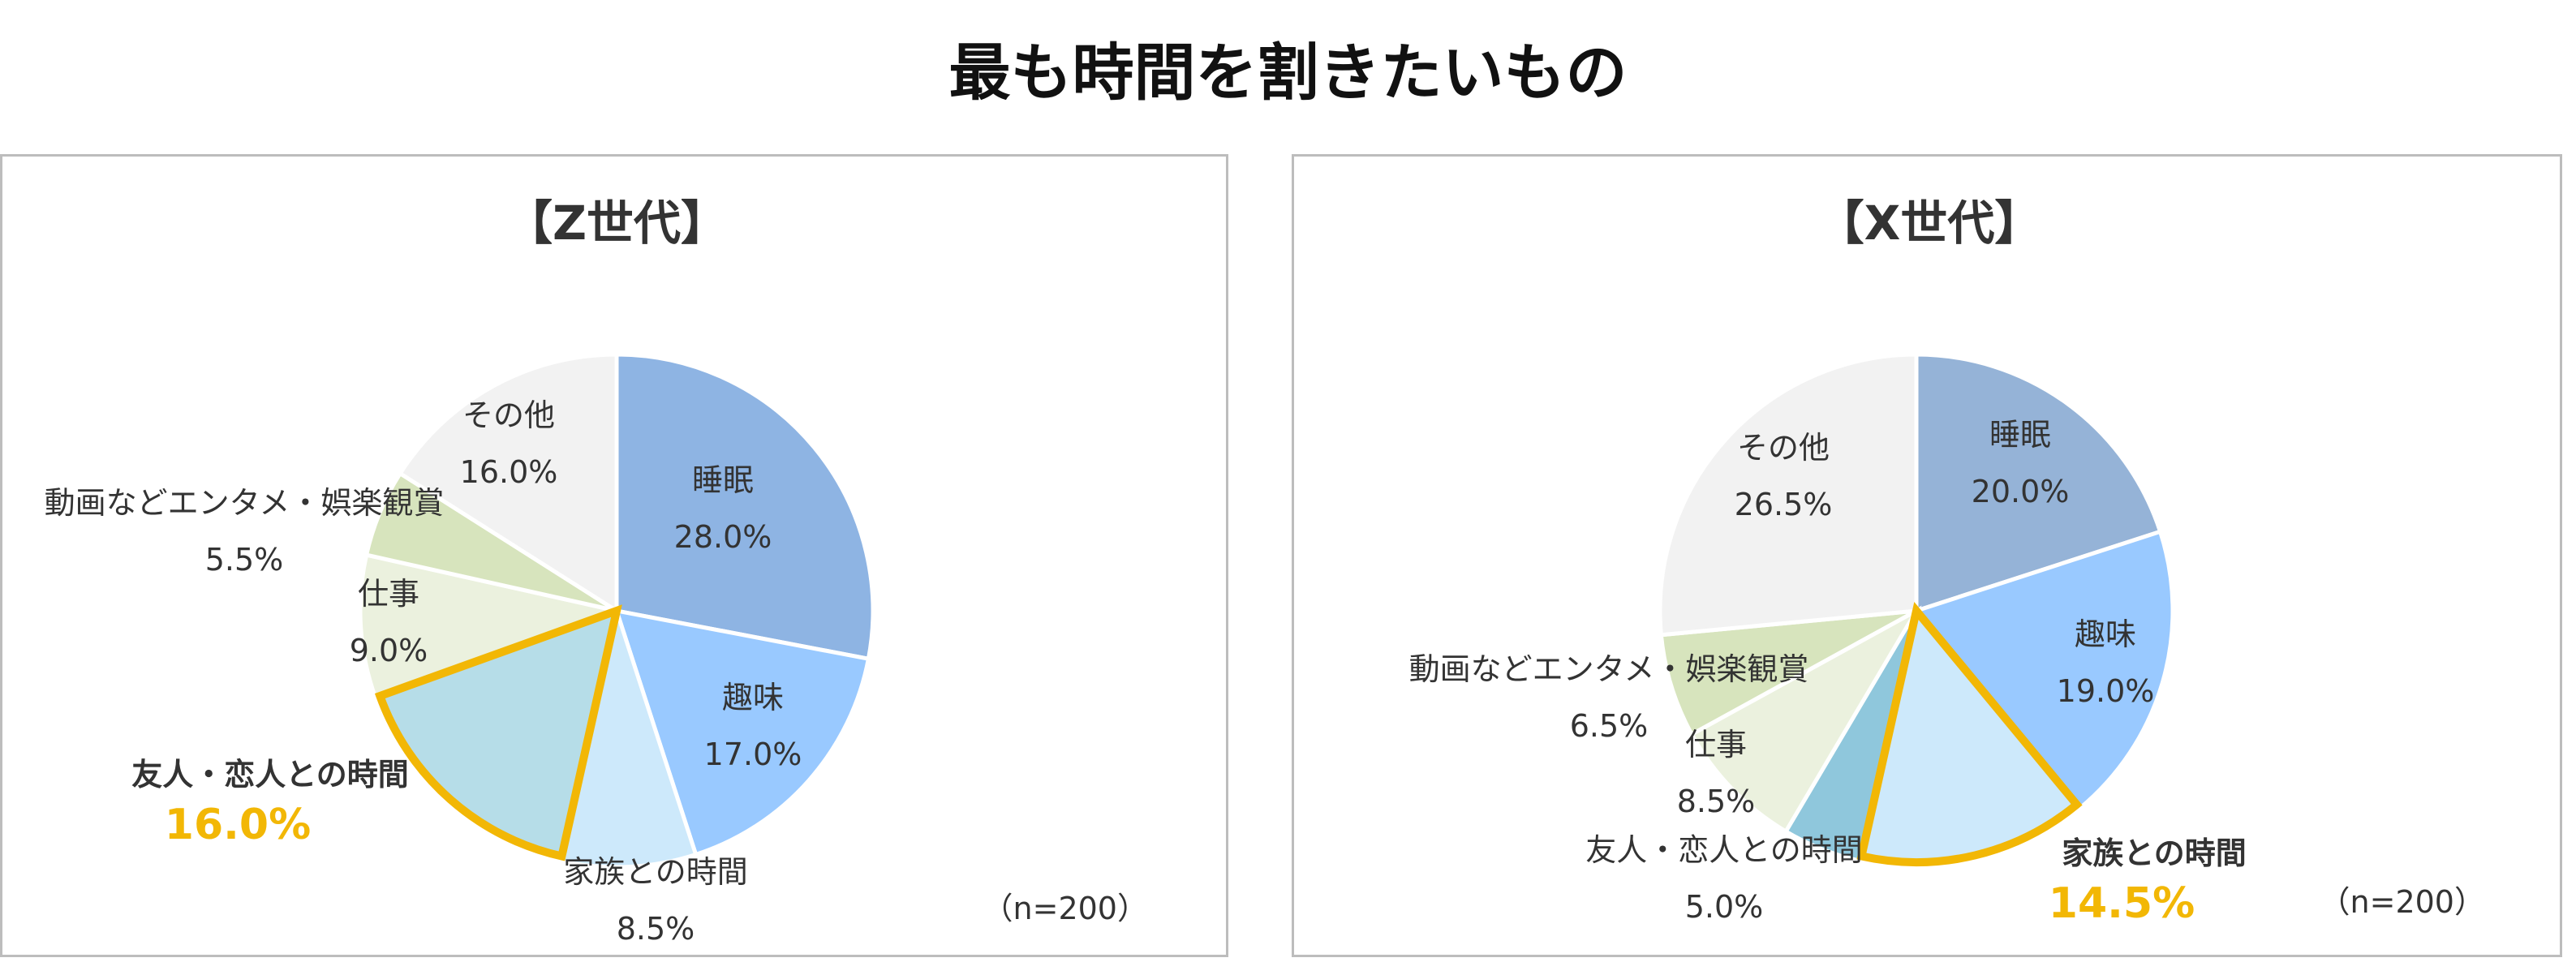 This screenshot has height=975, width=2576. Describe the element at coordinates (656, 929) in the screenshot. I see `slice-value-2: 8.5%` at that location.